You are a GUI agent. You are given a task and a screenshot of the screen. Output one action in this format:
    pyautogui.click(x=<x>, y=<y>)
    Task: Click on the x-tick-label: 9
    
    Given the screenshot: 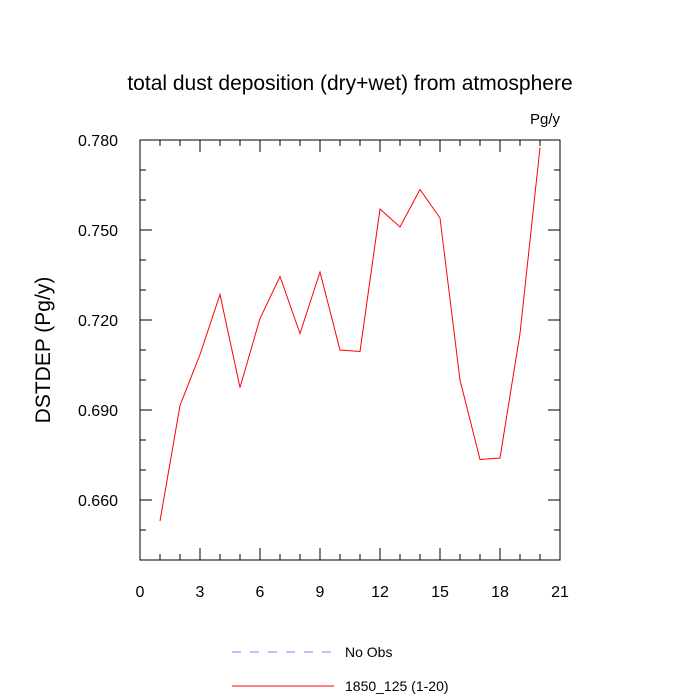 What is the action you would take?
    pyautogui.click(x=320, y=592)
    